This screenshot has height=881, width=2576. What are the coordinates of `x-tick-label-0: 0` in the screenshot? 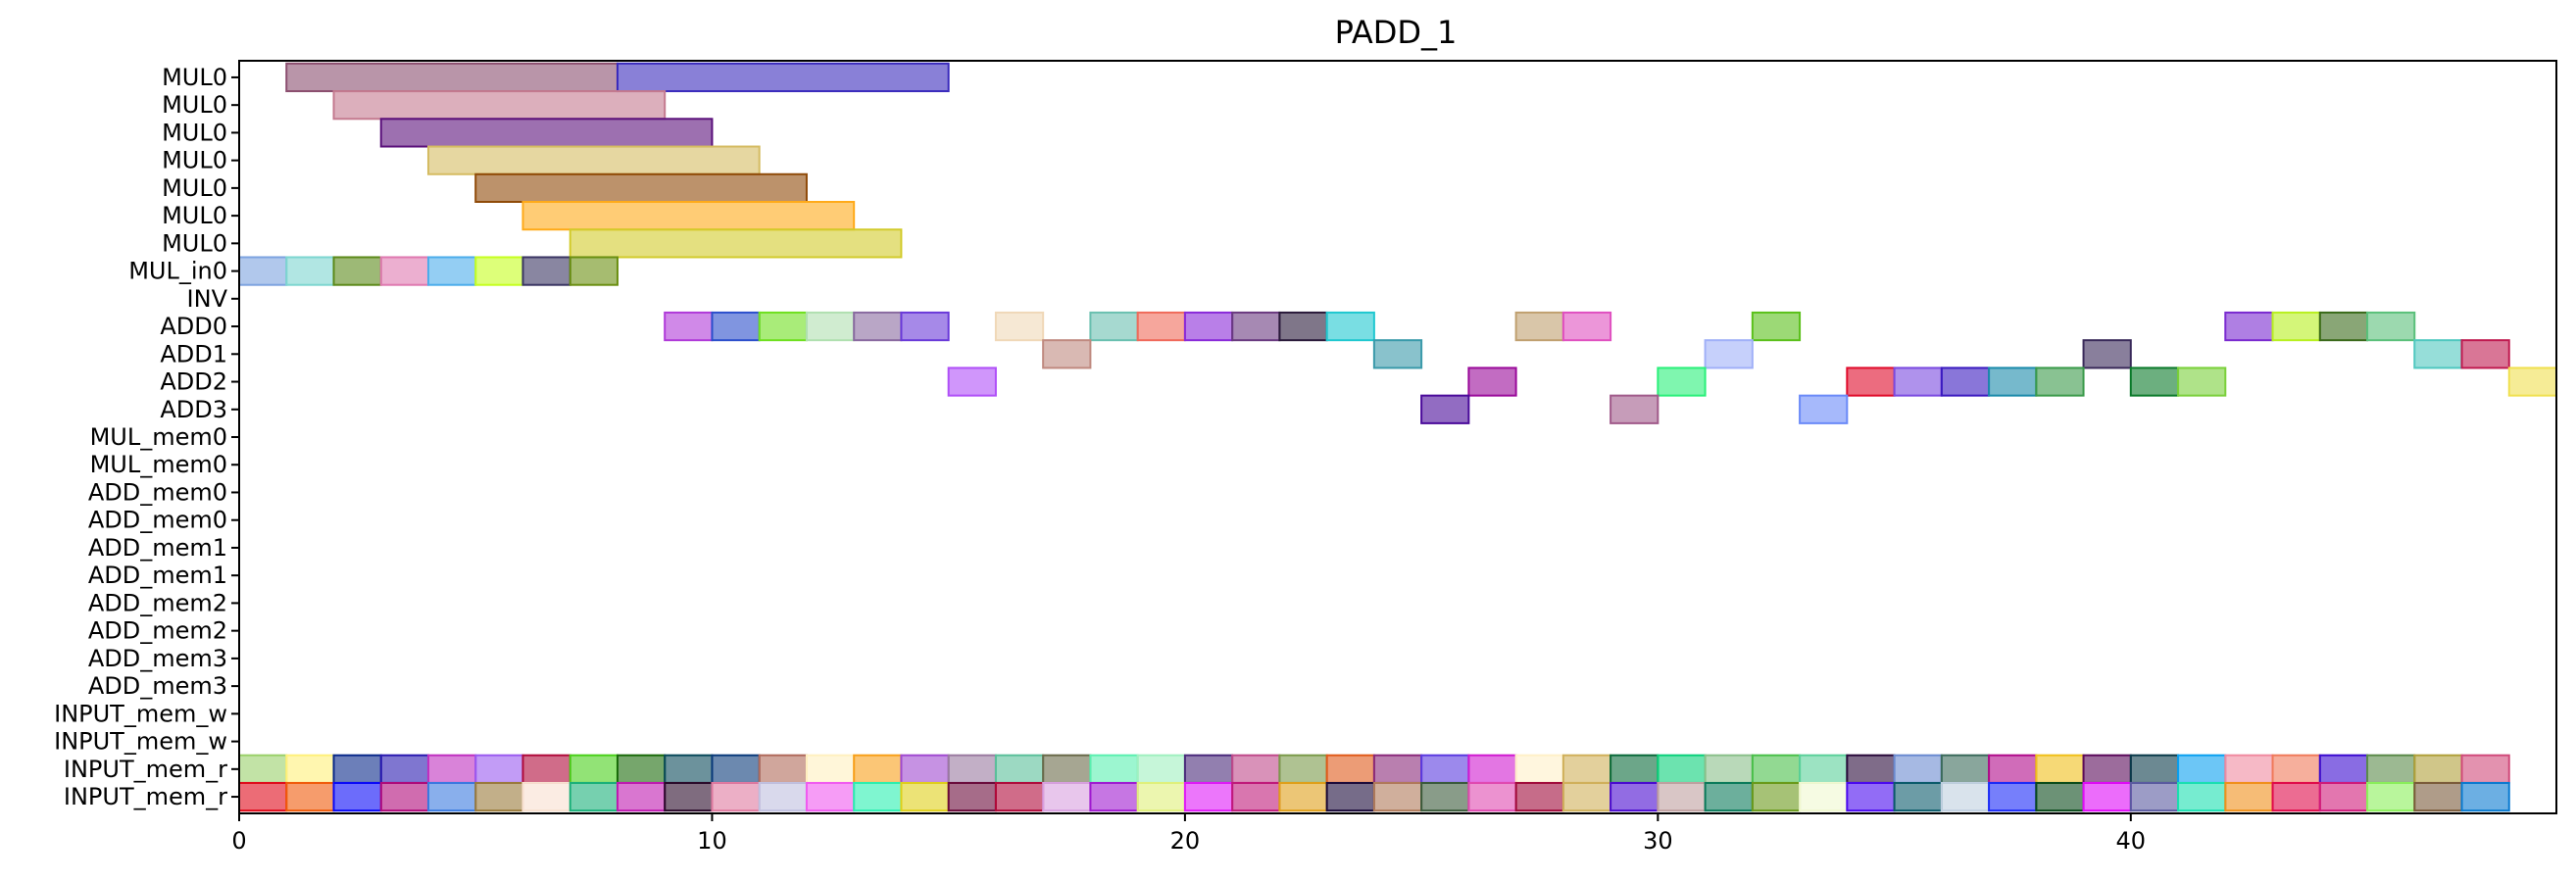 It's located at (238, 841).